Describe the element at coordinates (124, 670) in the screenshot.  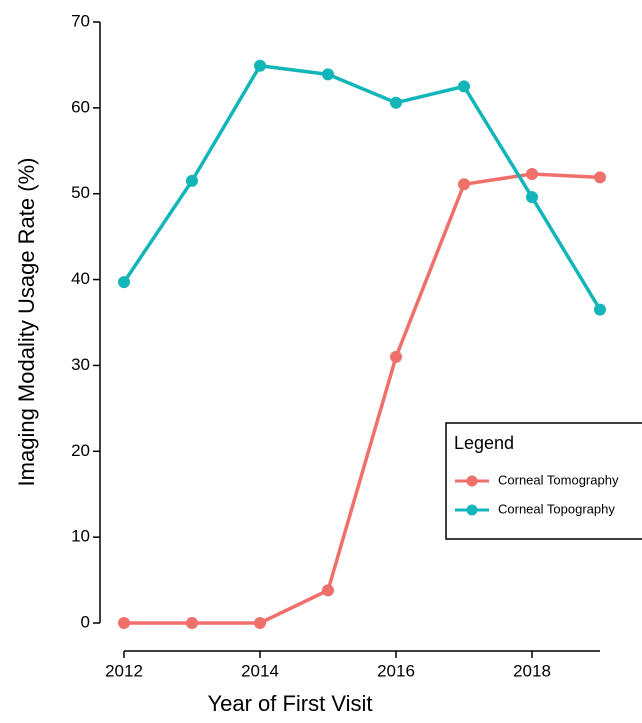
I see `x-tick-label: 2012` at that location.